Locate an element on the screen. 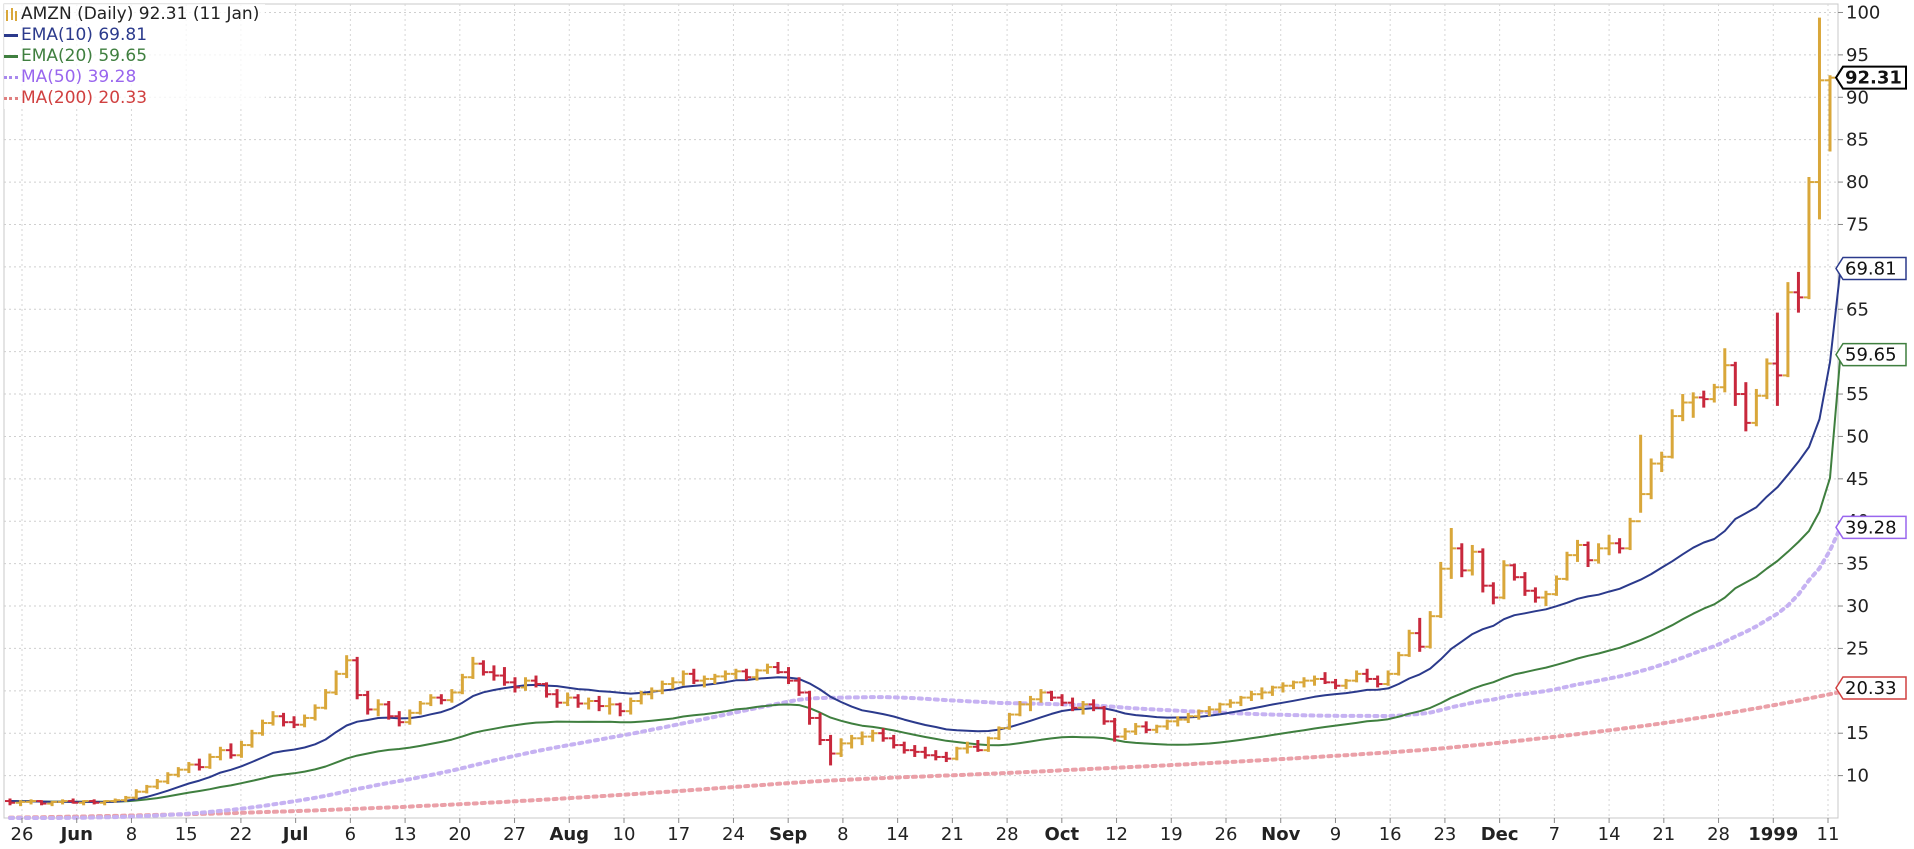 The image size is (1914, 849). legend-item-ema20: EMA(20) 59.65 is located at coordinates (131, 56).